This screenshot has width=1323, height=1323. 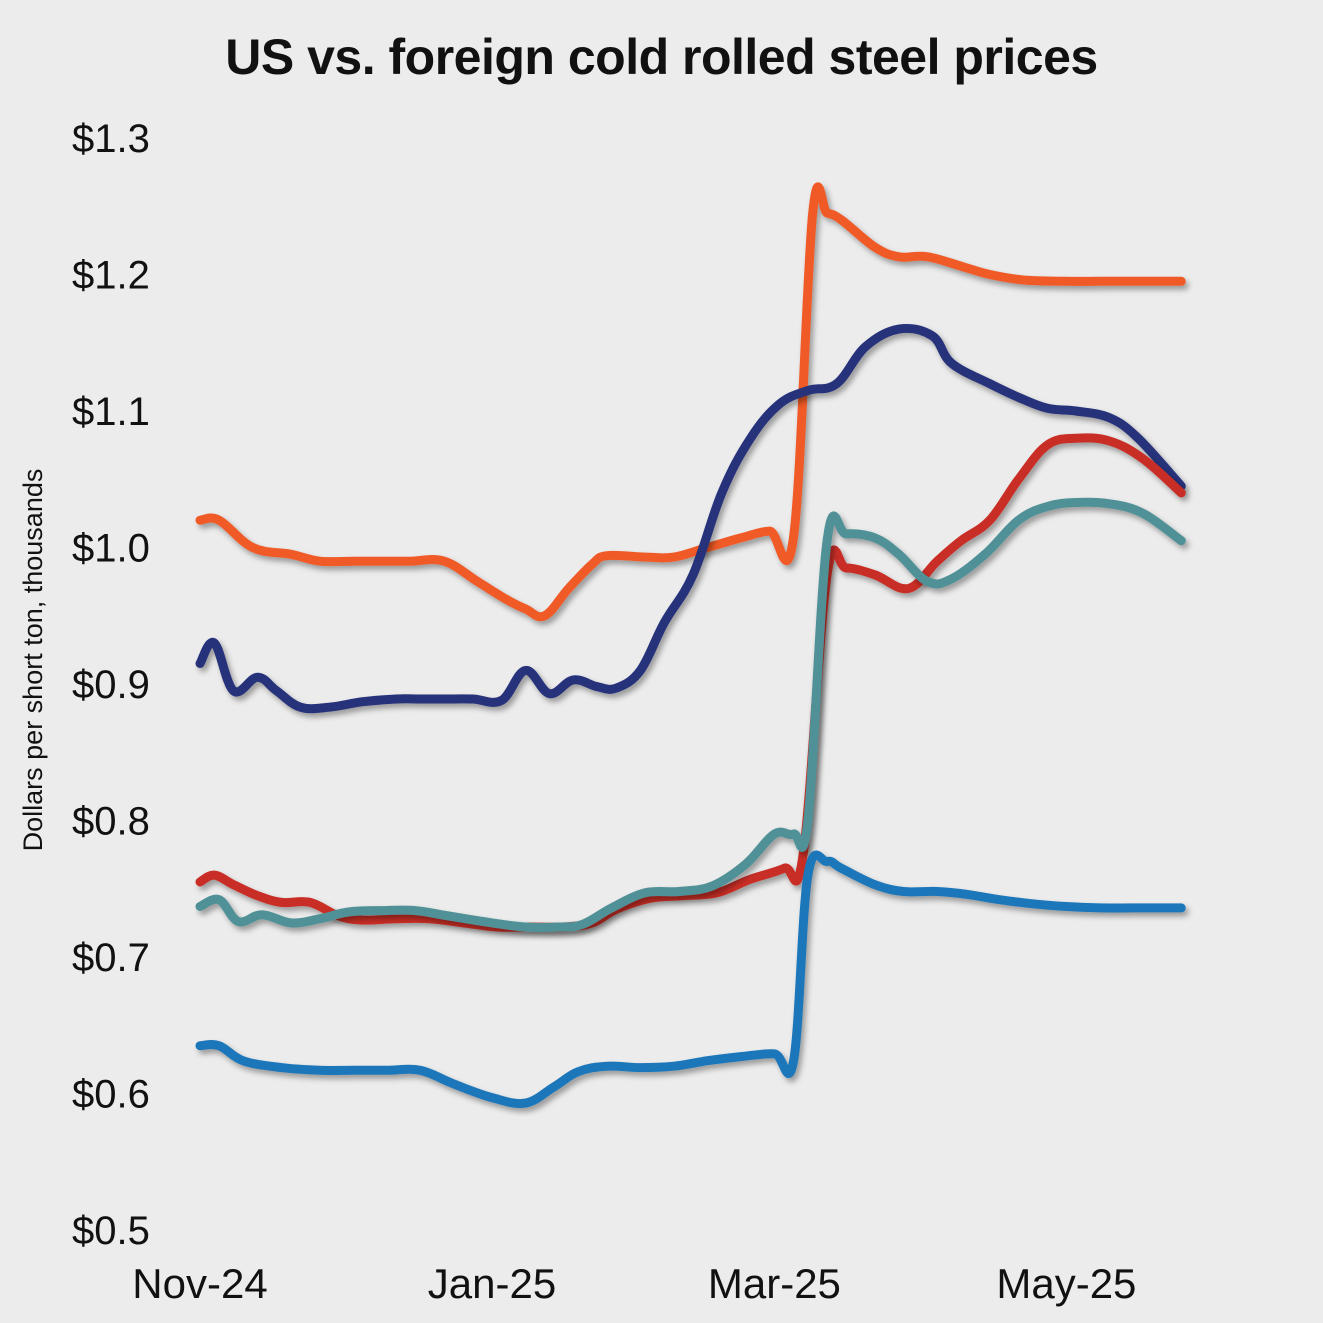 I want to click on x-tick-label: Jan-25, so click(x=492, y=1283).